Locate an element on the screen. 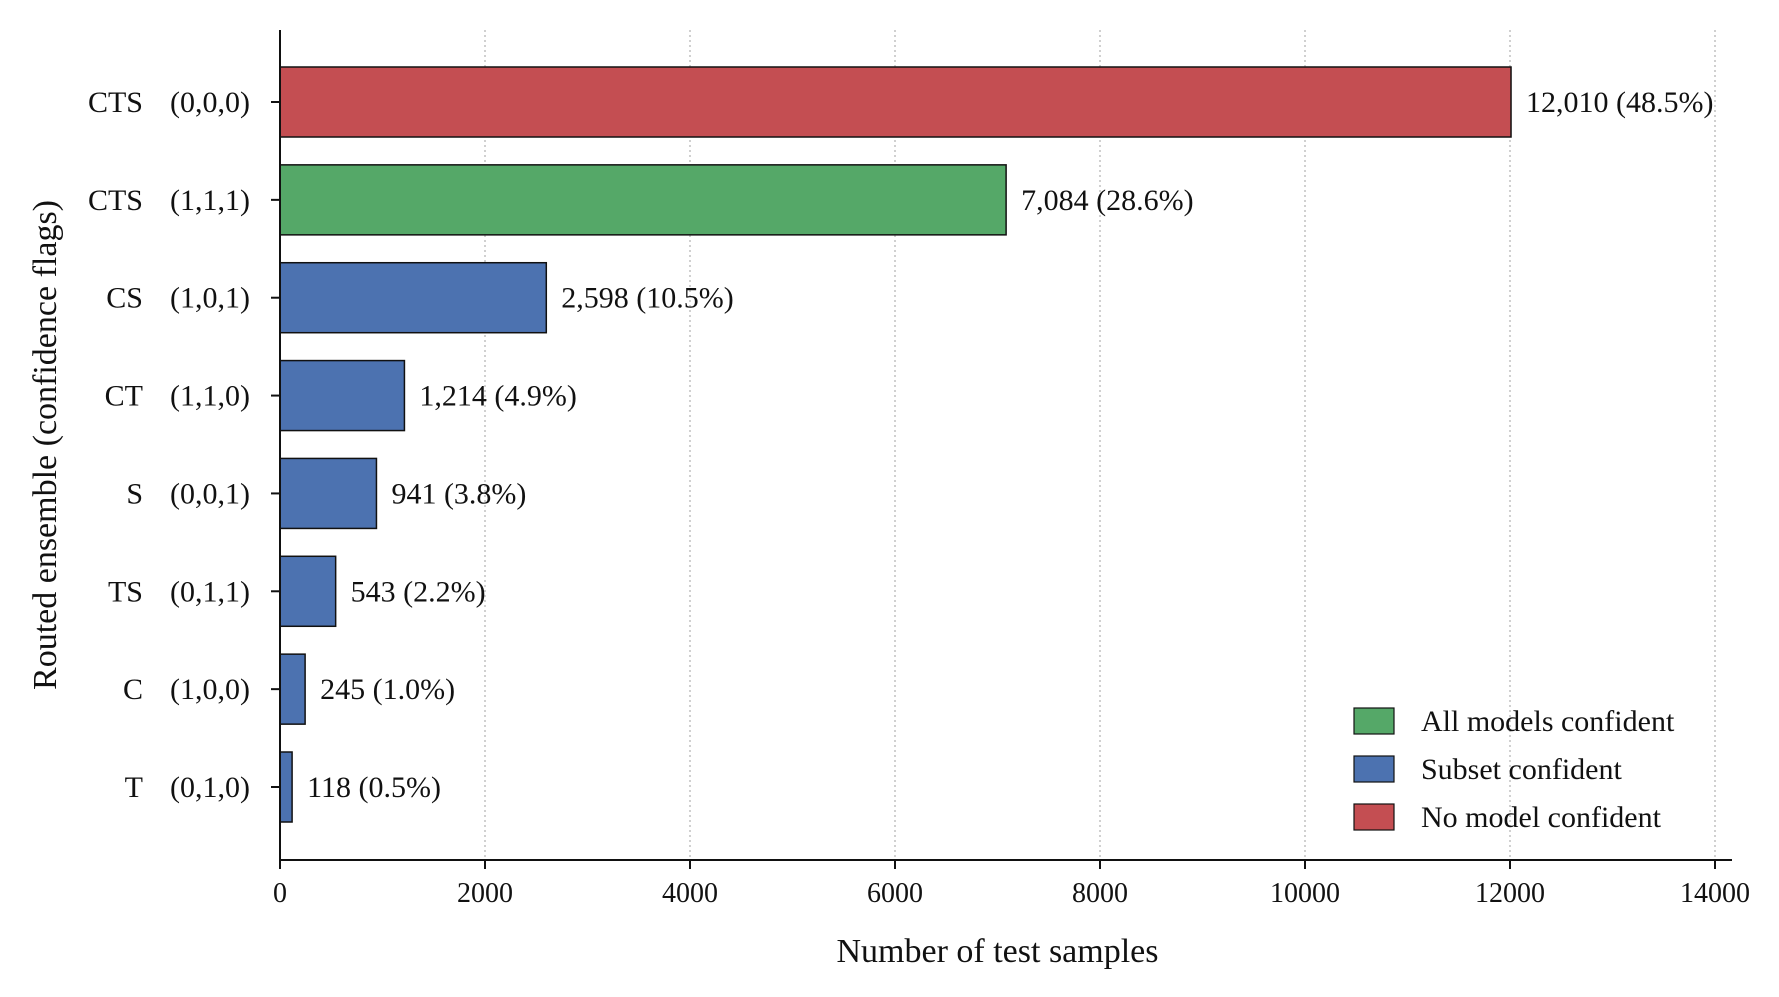  x-tick-label: 0 is located at coordinates (280, 893).